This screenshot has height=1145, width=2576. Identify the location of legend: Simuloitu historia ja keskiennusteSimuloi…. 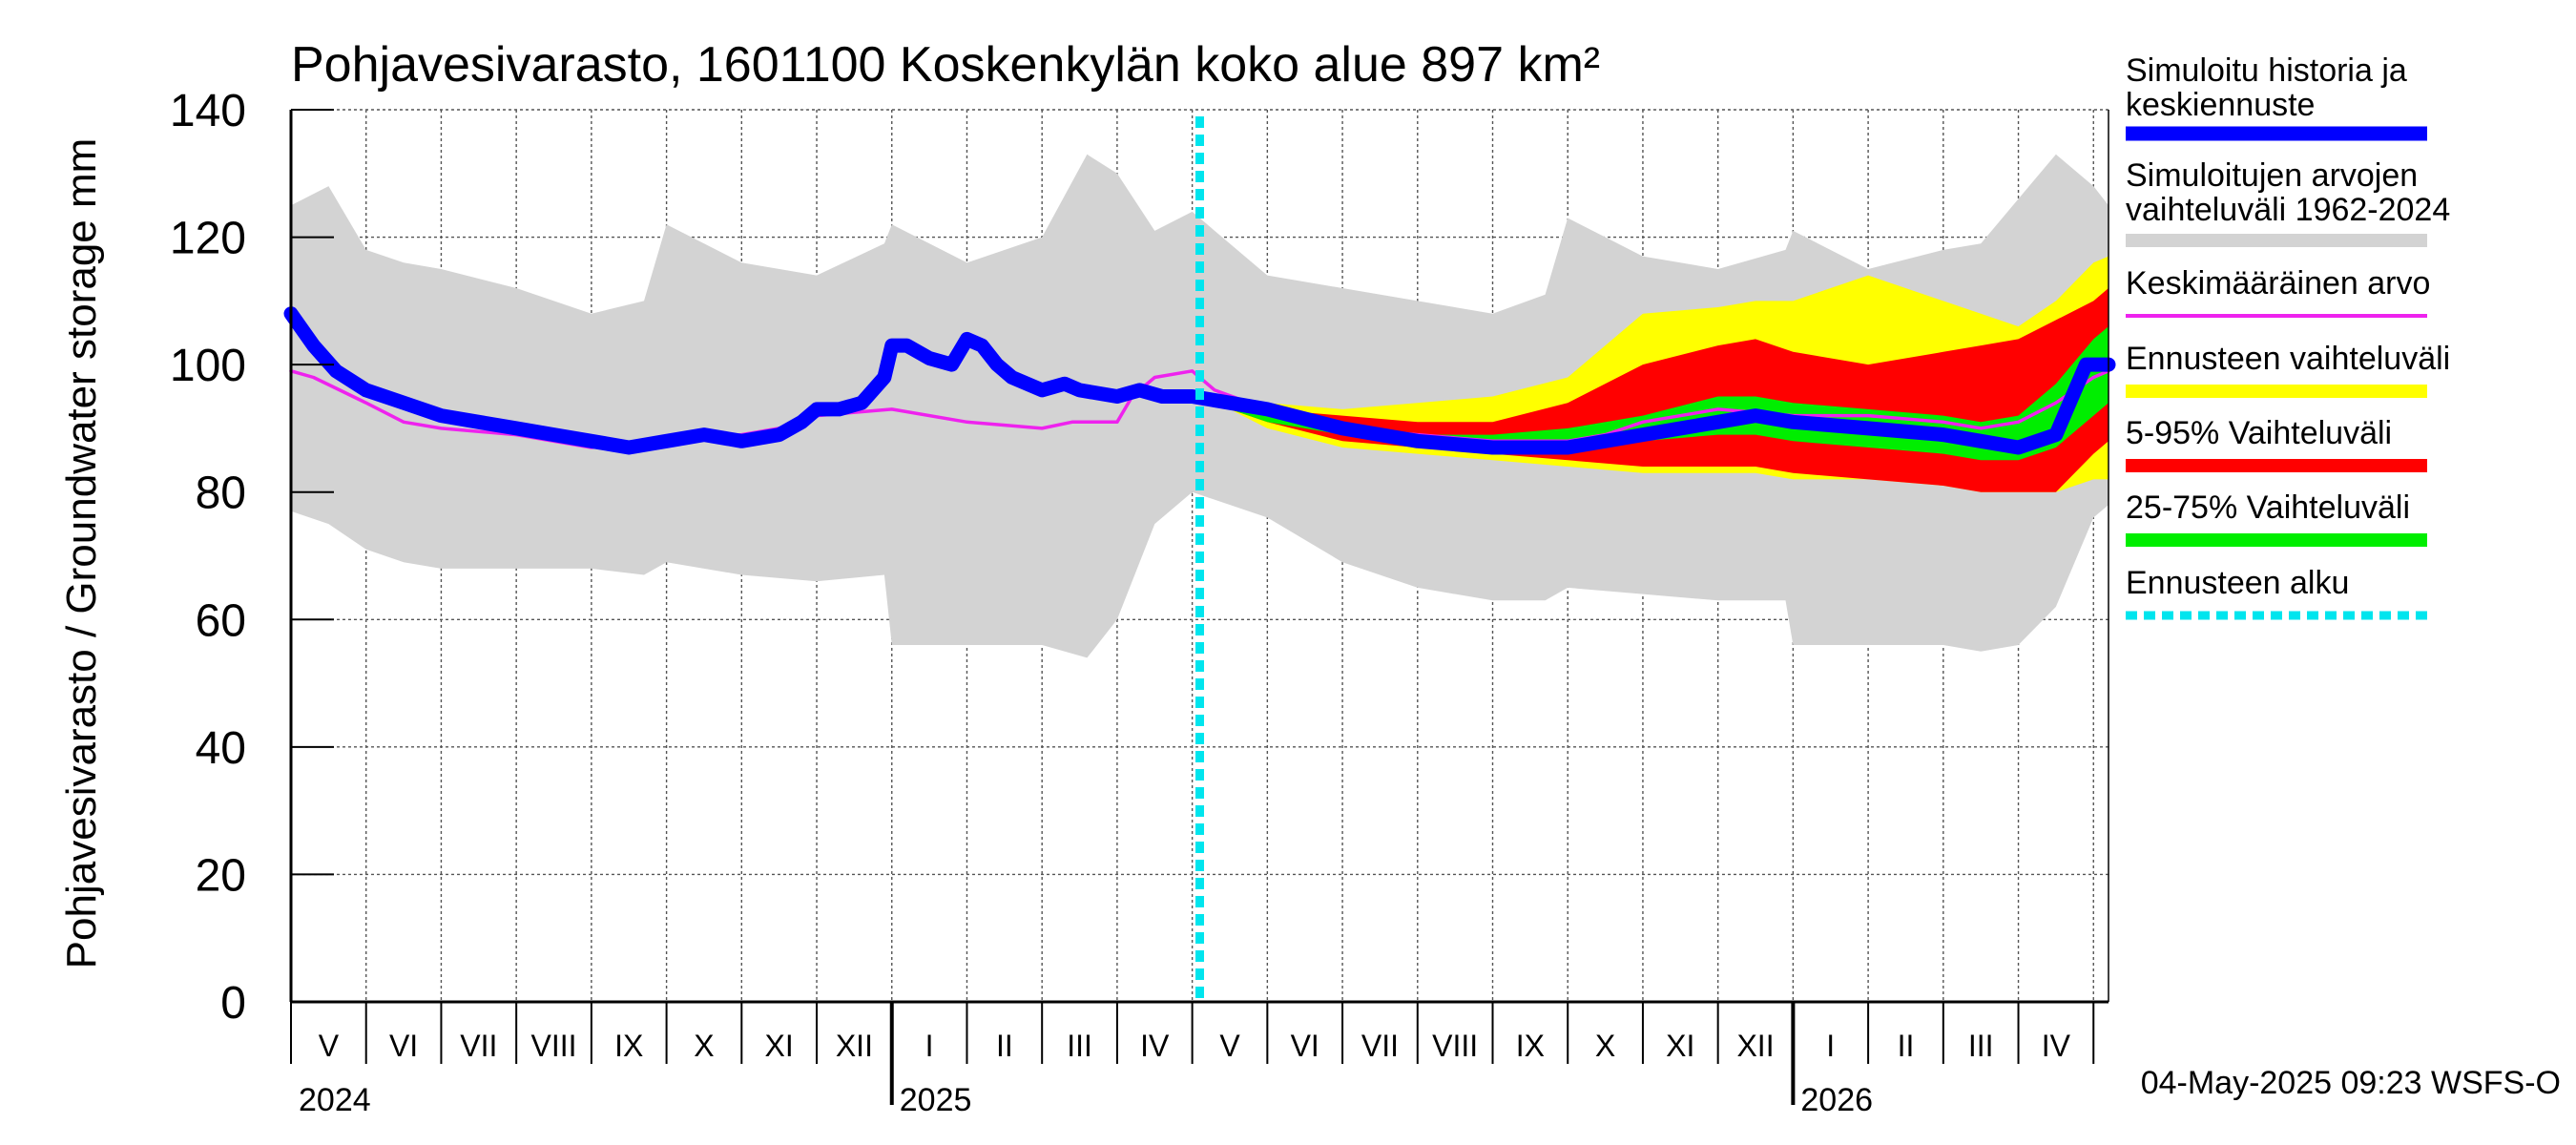
(2288, 336).